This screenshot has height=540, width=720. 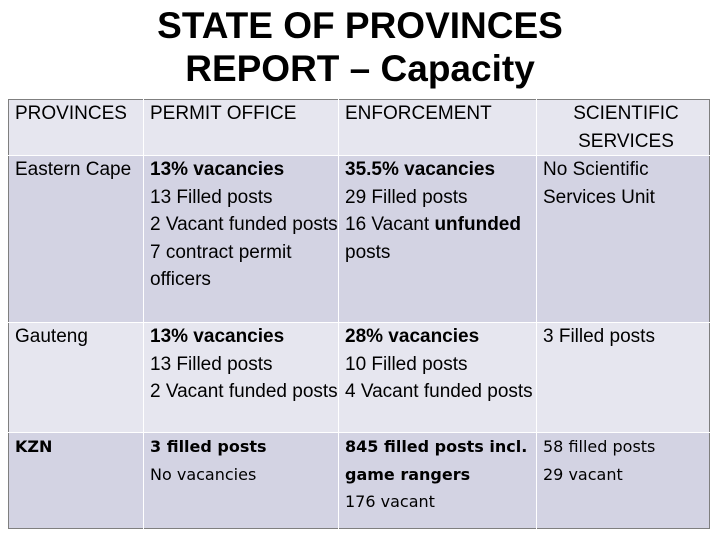 What do you see at coordinates (360, 25) in the screenshot?
I see `title-line-1: STATE OF PROVINCES` at bounding box center [360, 25].